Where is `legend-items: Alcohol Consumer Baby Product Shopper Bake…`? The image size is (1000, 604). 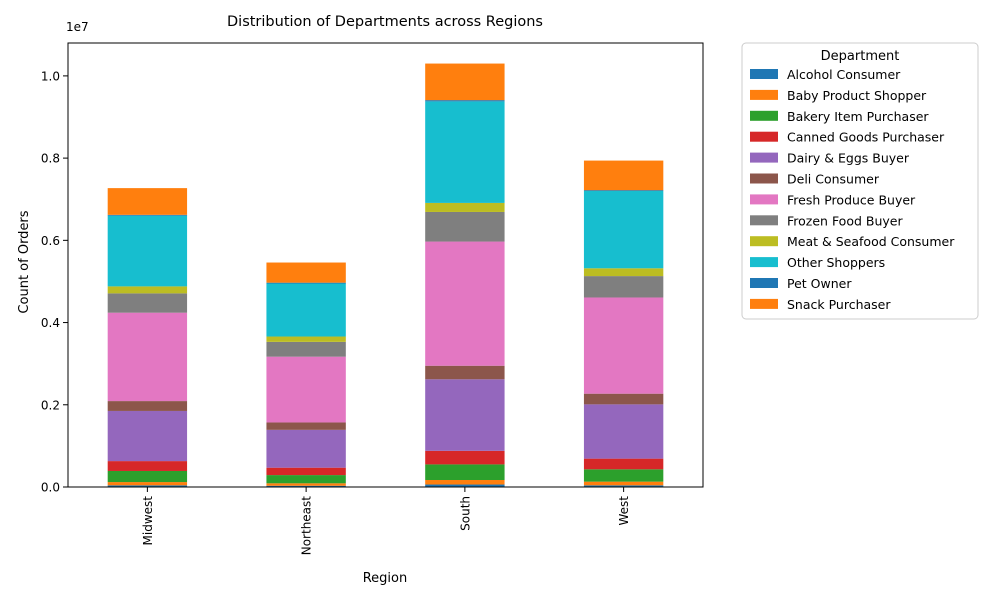
legend-items: Alcohol Consumer Baby Product Shopper Bake… is located at coordinates (852, 189).